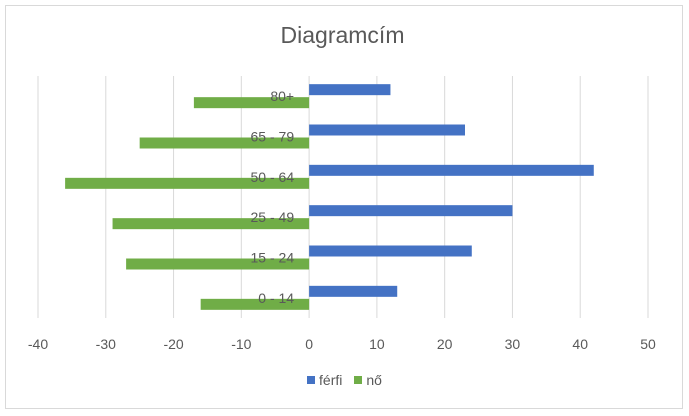  Describe the element at coordinates (377, 344) in the screenshot. I see `x-tick-label-10: 10` at that location.